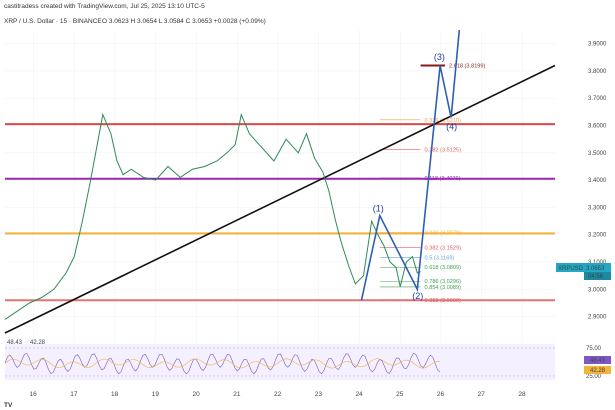  What do you see at coordinates (597, 236) in the screenshot?
I see `y-tick-label: 3.2000` at bounding box center [597, 236].